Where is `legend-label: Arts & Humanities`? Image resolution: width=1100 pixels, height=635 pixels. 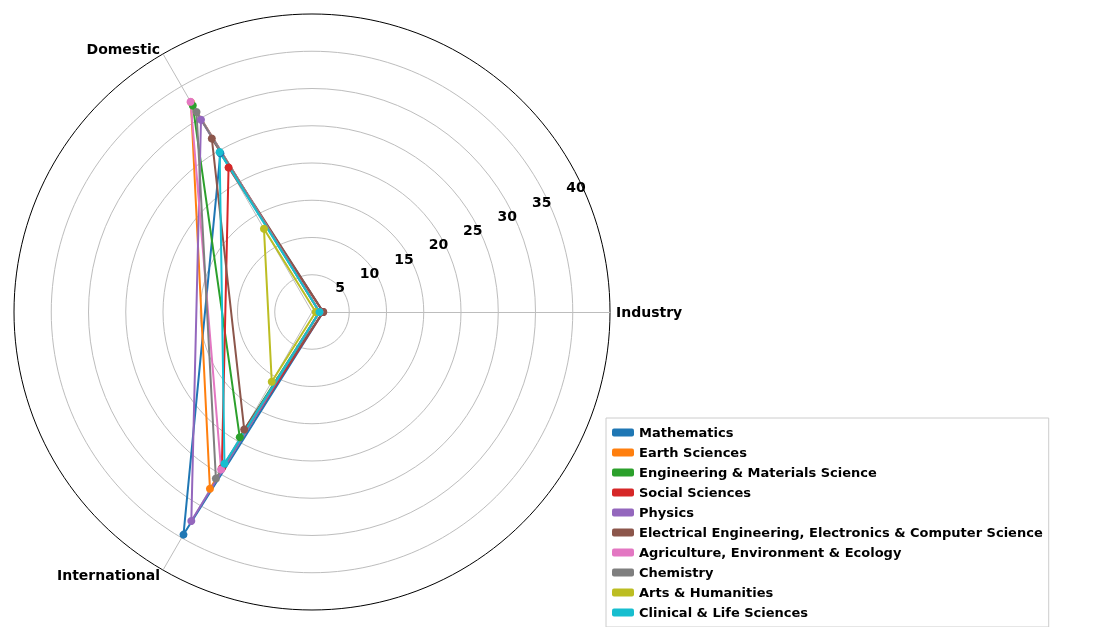 legend-label: Arts & Humanities is located at coordinates (706, 592).